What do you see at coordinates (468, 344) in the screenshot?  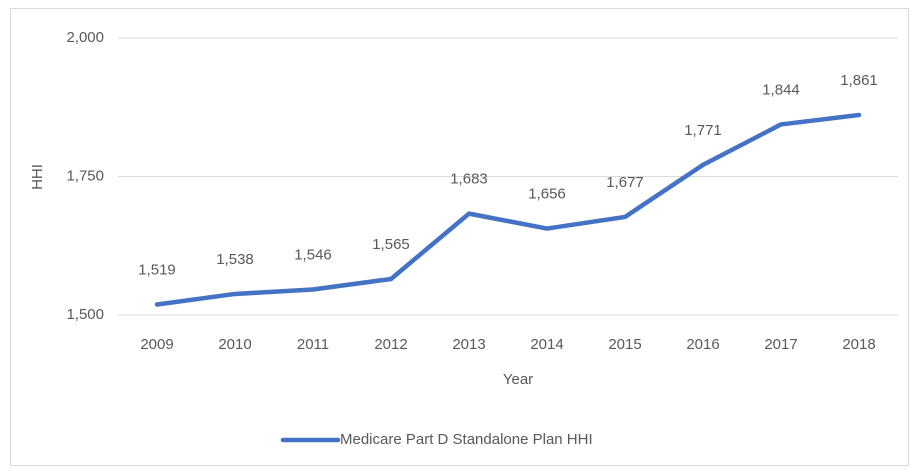 I see `x-tick-label: 2013` at bounding box center [468, 344].